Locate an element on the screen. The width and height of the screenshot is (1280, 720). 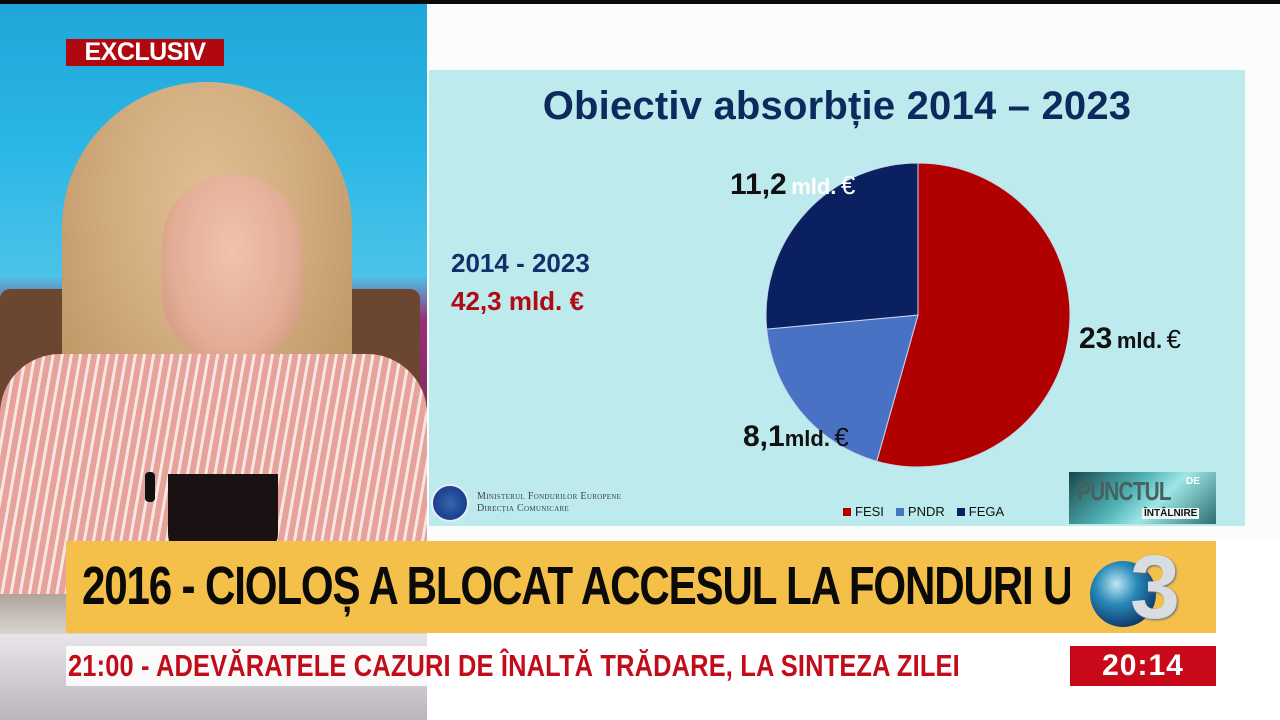
lapel-mic-icon is located at coordinates (150, 487).